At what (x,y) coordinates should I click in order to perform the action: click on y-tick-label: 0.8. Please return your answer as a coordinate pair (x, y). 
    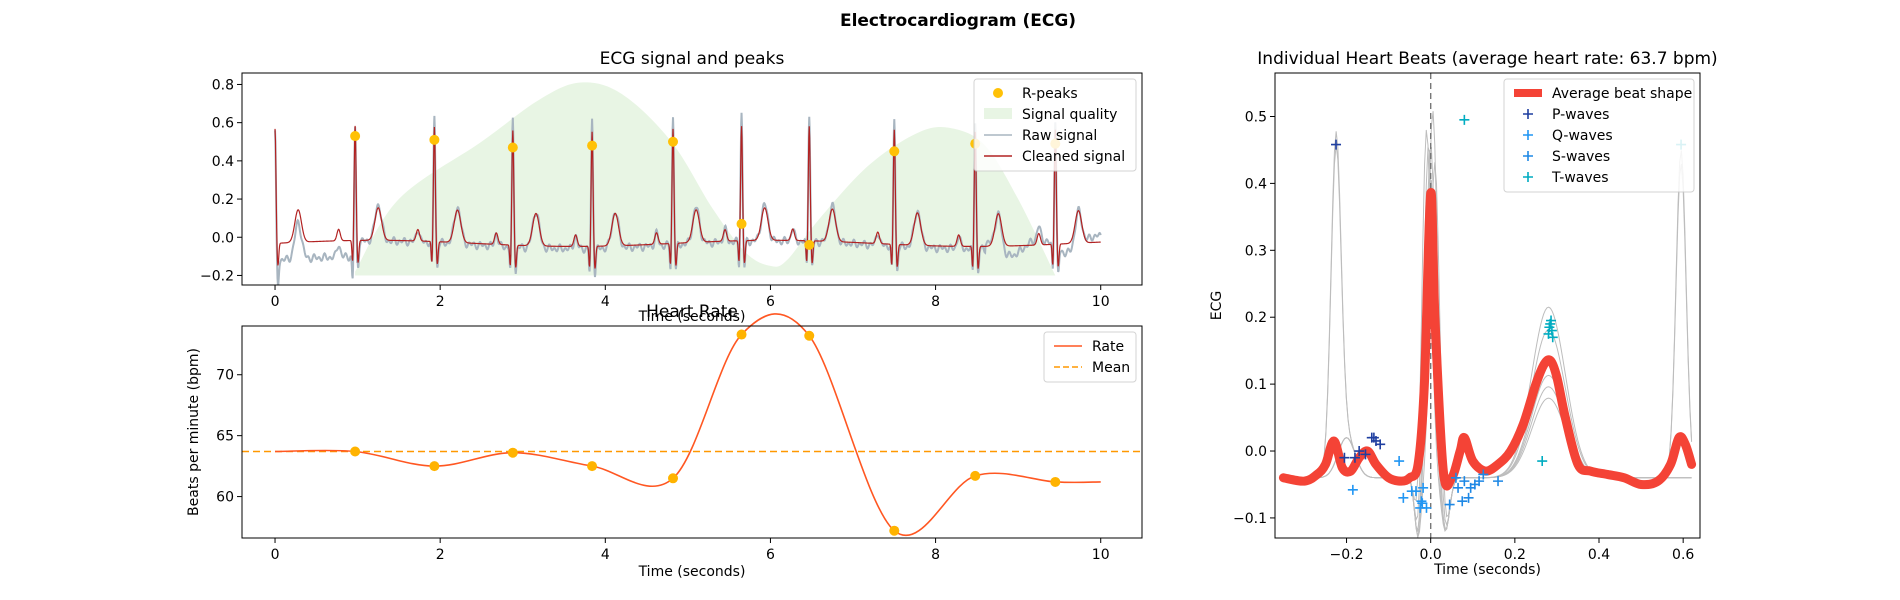
    Looking at the image, I should click on (223, 85).